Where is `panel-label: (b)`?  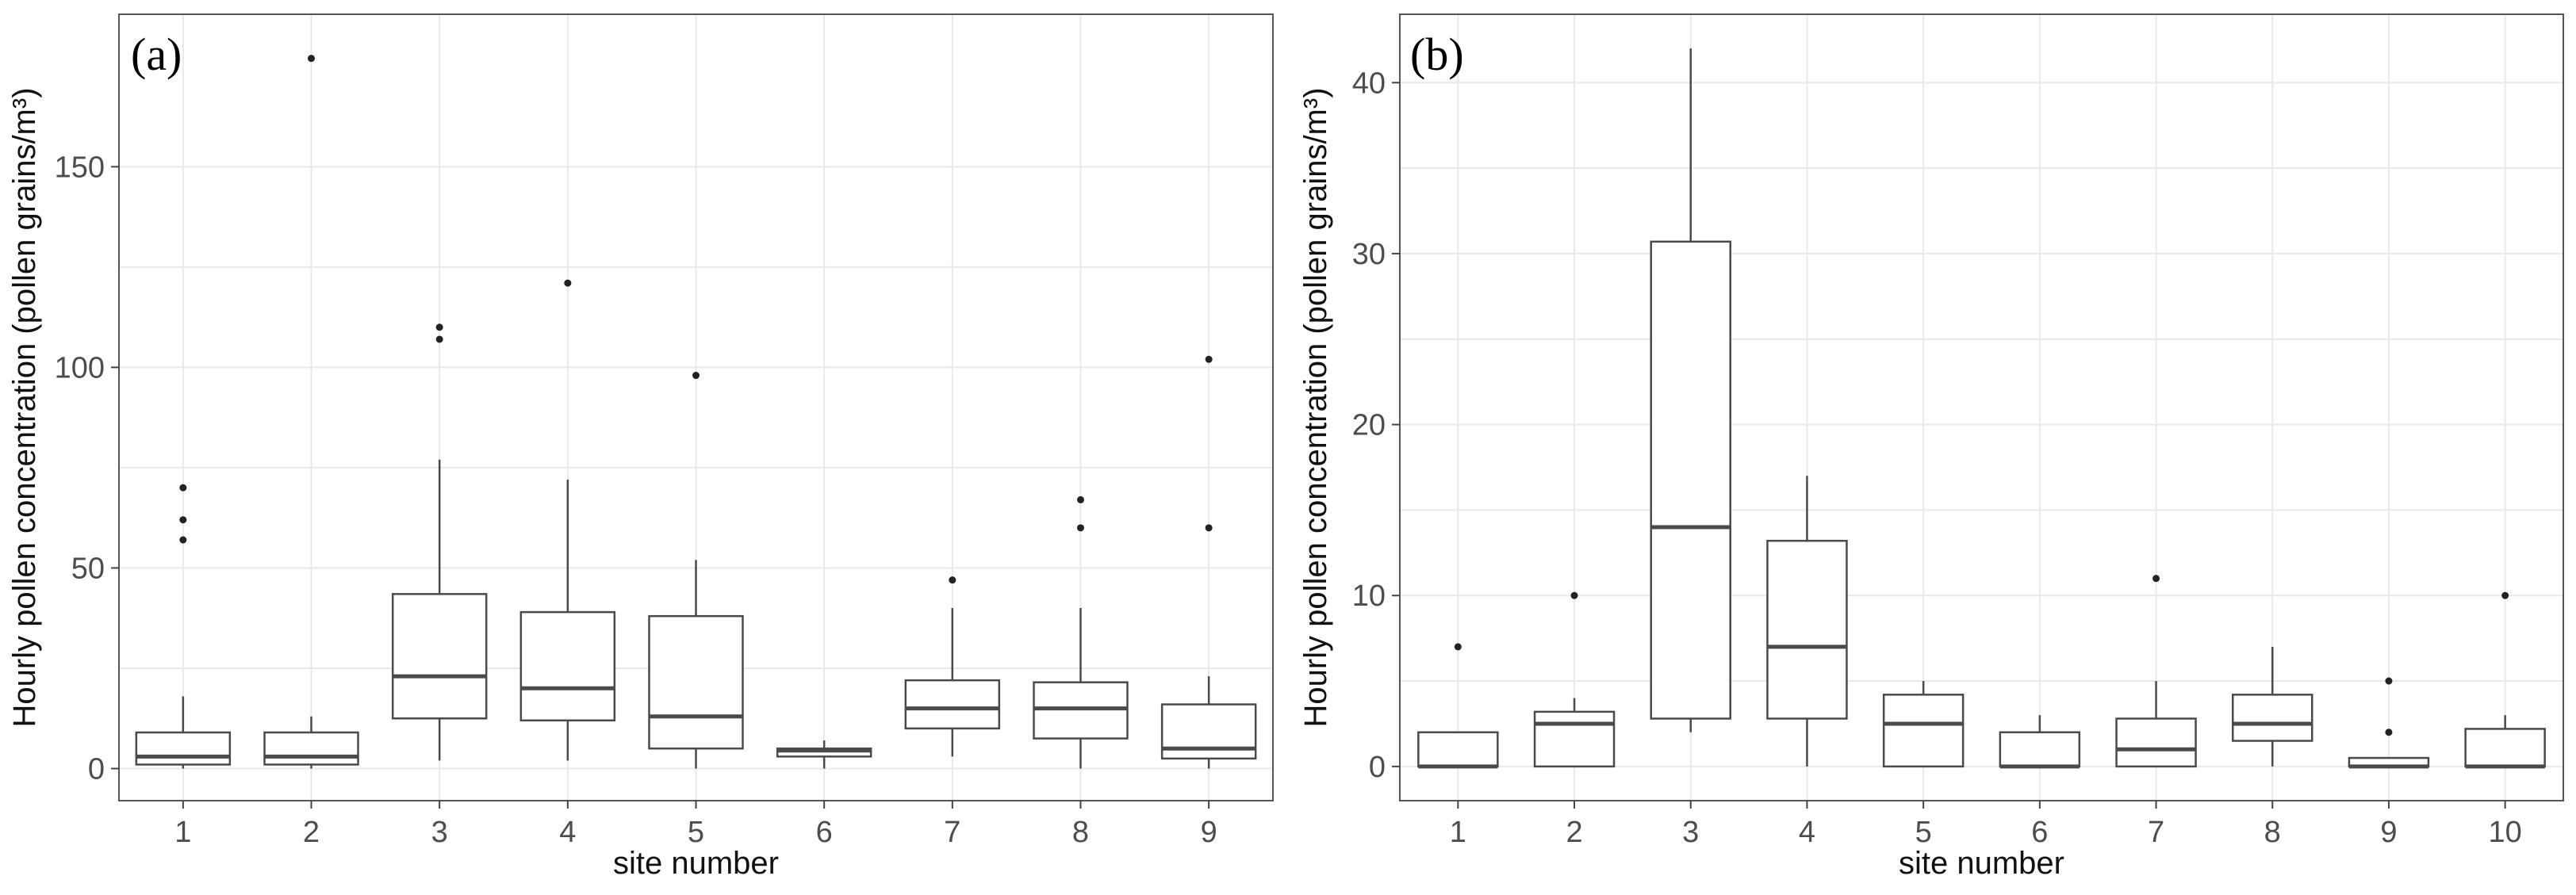 panel-label: (b) is located at coordinates (1437, 54).